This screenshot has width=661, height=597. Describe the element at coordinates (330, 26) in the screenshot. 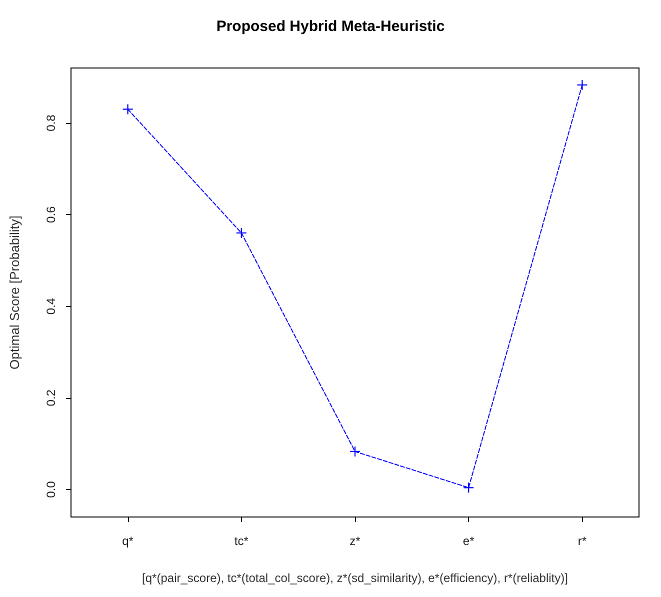

I see `chart-title: Proposed Hybrid Meta-Heuristic` at that location.